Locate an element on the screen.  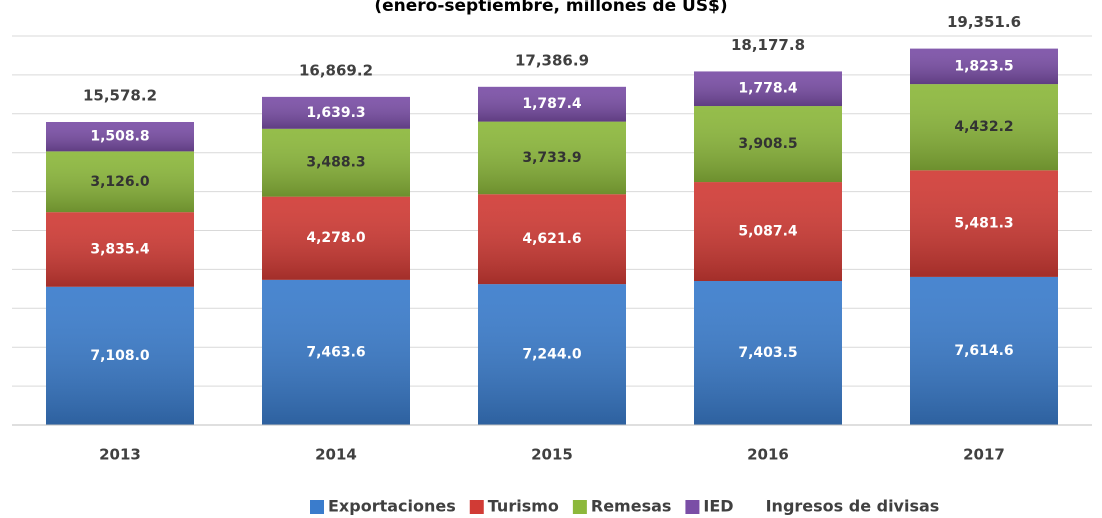
chart-title: (enero-septiembre, millones de US$) is located at coordinates (550, 8).